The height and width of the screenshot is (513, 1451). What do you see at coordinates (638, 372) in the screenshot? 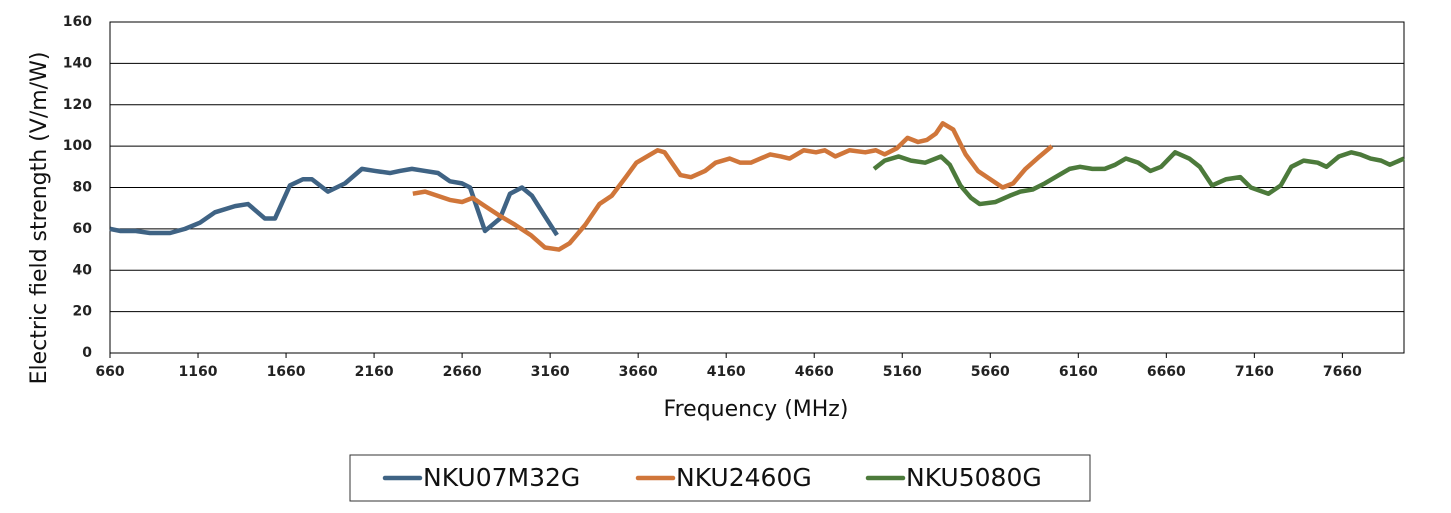
I see `x-tick-label: 3660` at bounding box center [638, 372].